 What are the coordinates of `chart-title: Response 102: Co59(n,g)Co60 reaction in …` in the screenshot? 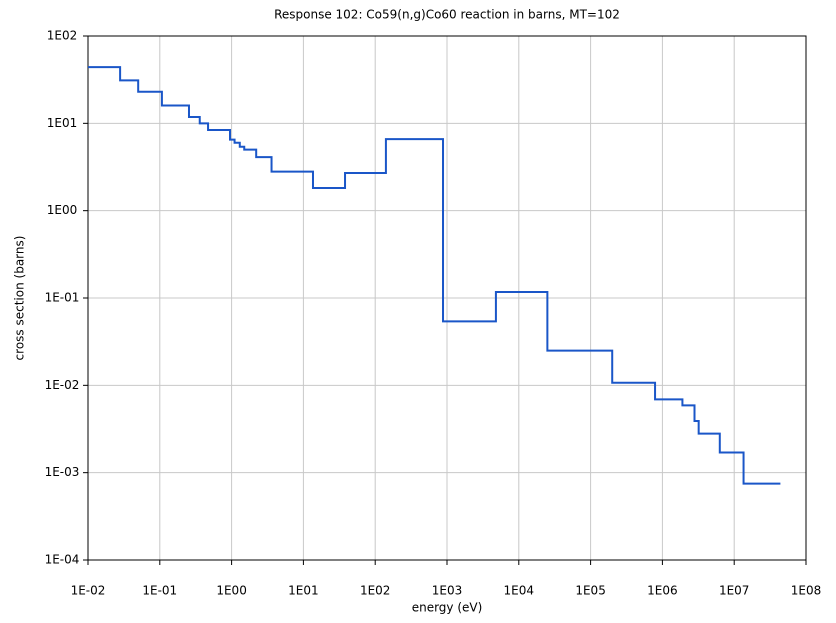 It's located at (447, 15).